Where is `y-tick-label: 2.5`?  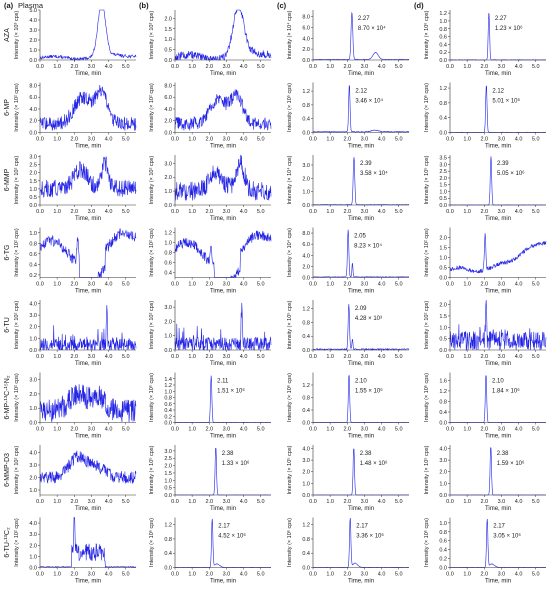
y-tick-label: 2.5 is located at coordinates (168, 459).